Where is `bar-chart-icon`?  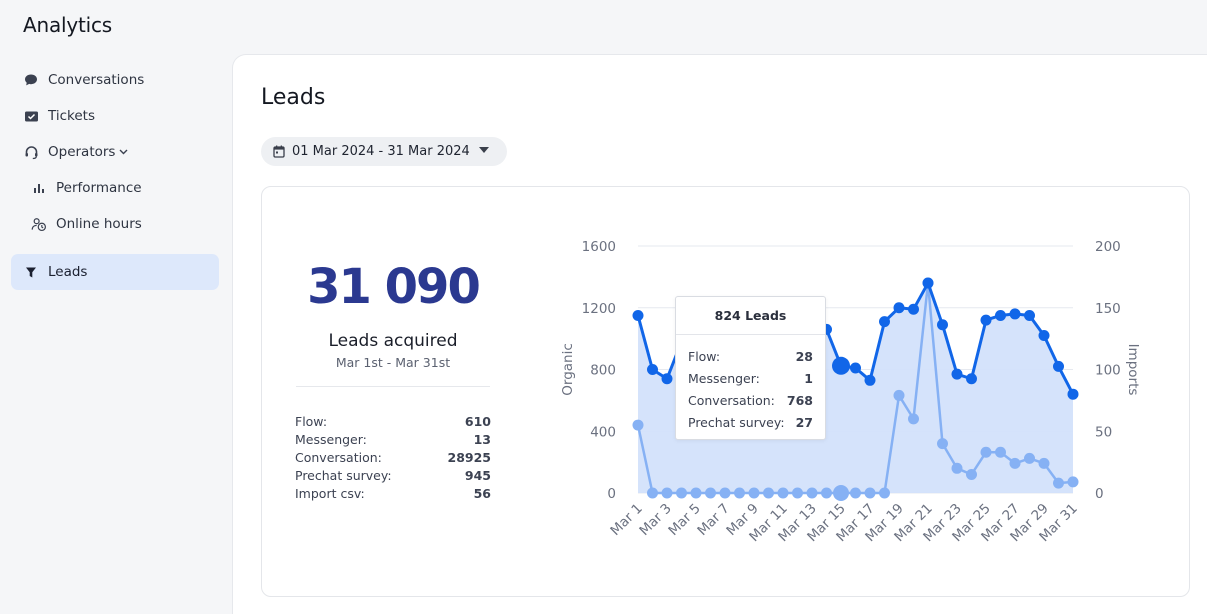
bar-chart-icon is located at coordinates (39, 188).